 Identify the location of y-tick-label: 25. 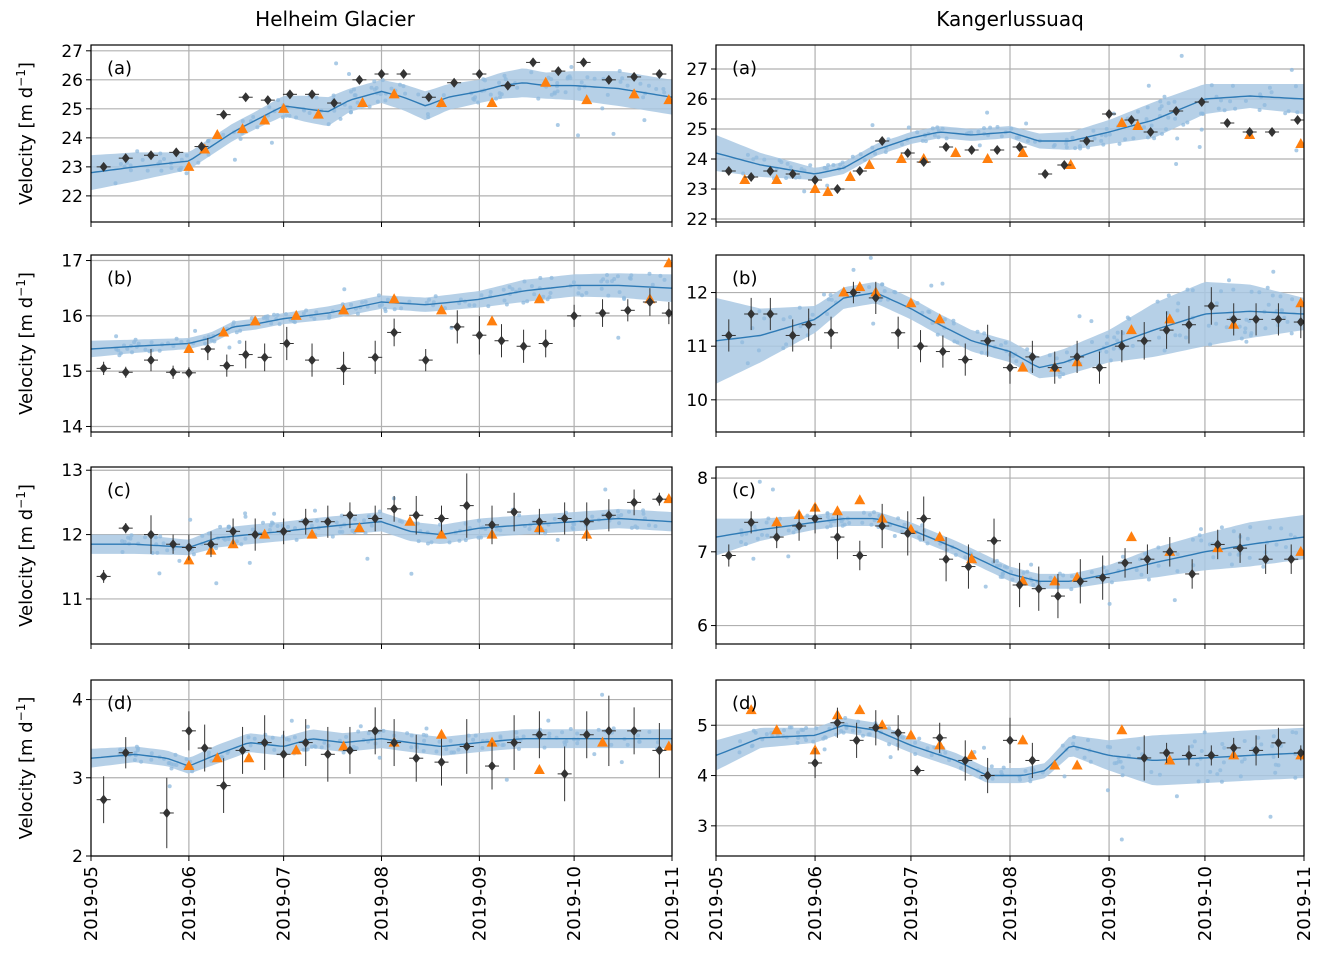
(697, 130).